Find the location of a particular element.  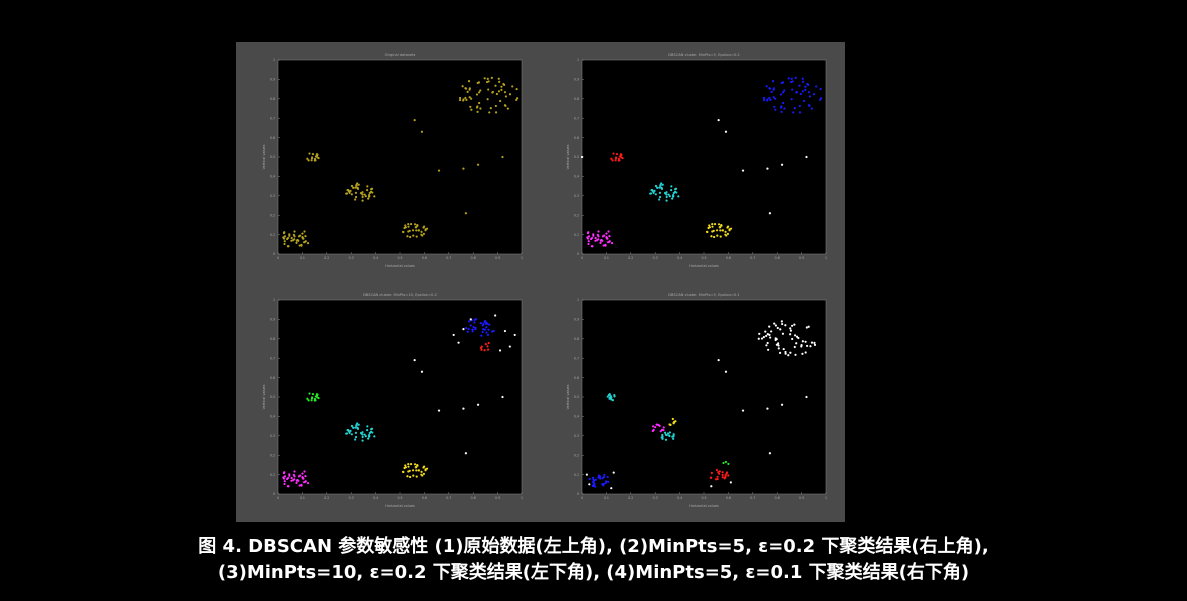

x-tick-label: 0 is located at coordinates (278, 258).